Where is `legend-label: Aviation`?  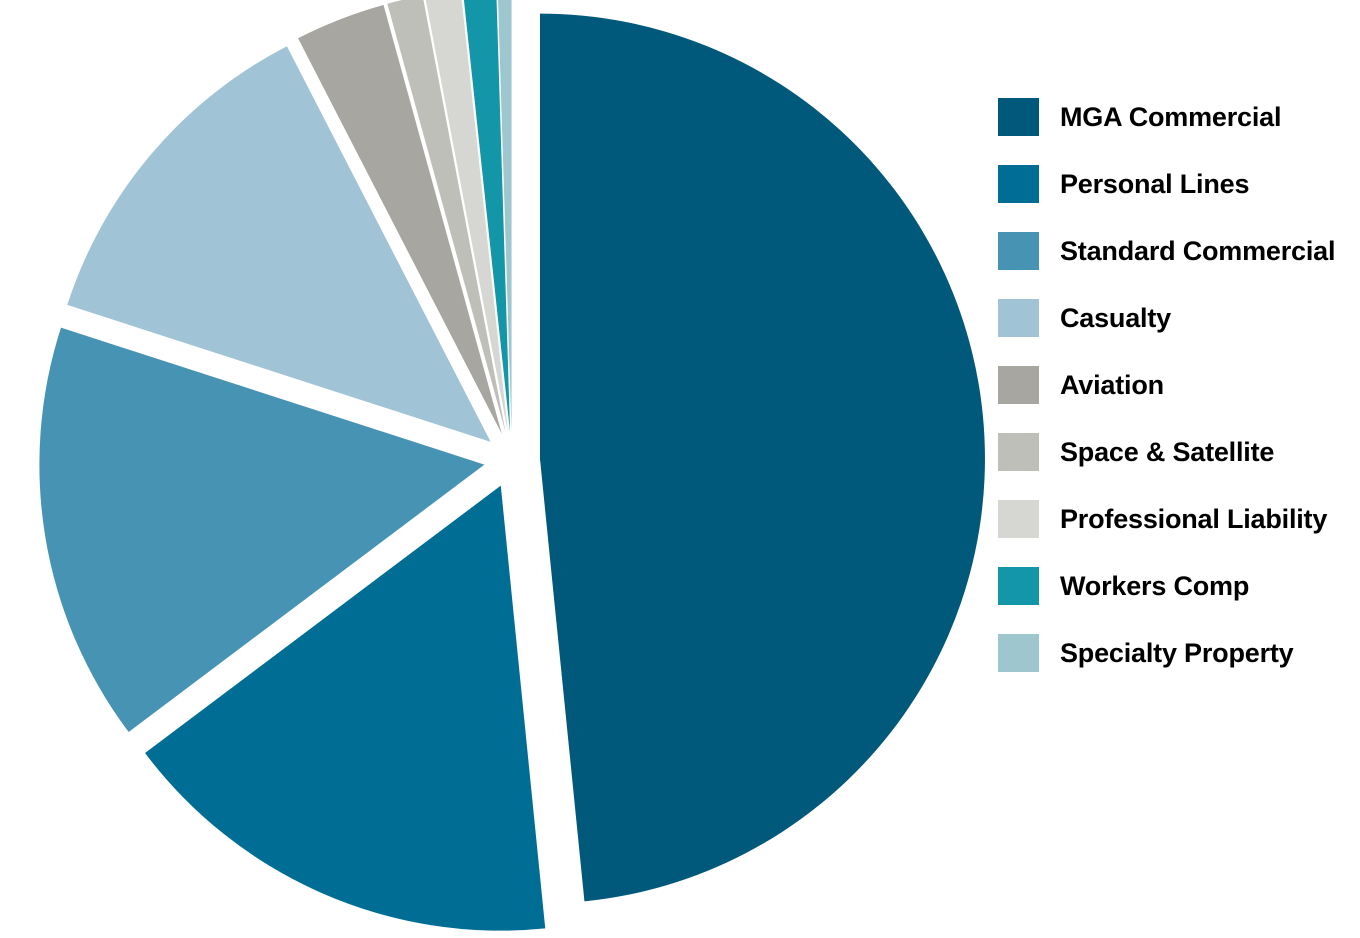
legend-label: Aviation is located at coordinates (1112, 384).